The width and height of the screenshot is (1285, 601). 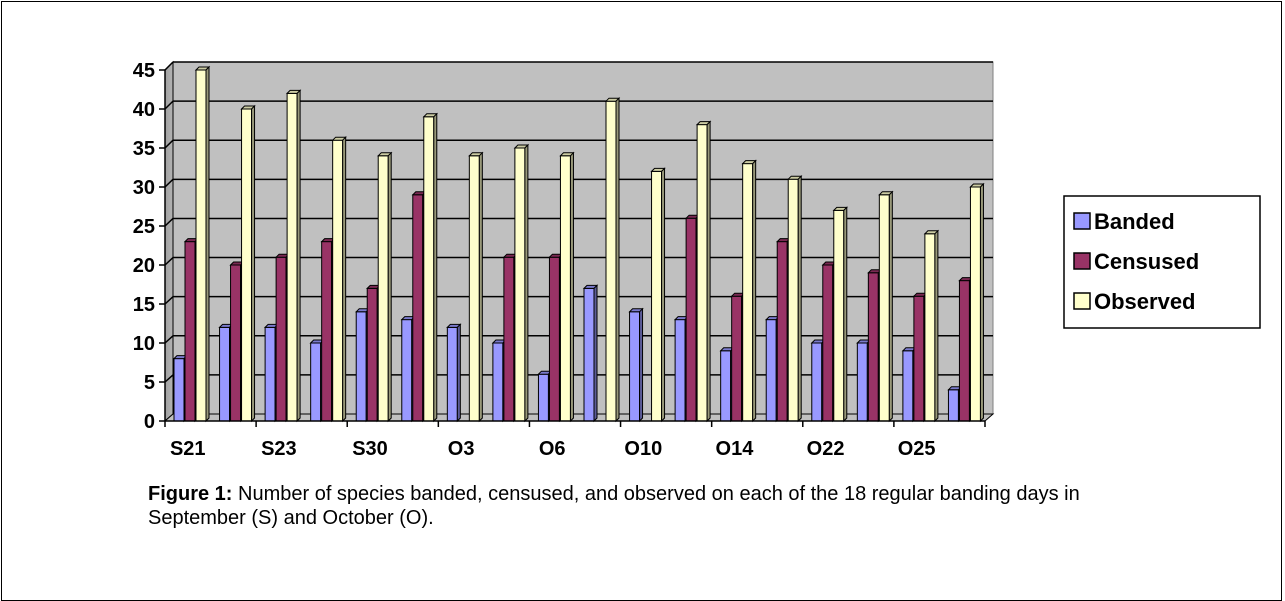 What do you see at coordinates (1082, 221) in the screenshot?
I see `legend-swatch-banded` at bounding box center [1082, 221].